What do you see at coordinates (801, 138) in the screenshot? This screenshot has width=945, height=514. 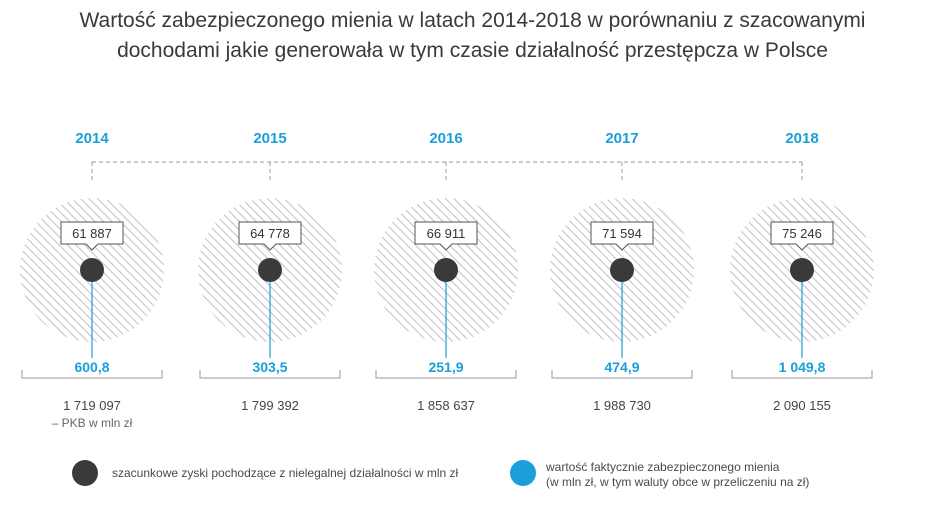 I see `year-label: 2018` at bounding box center [801, 138].